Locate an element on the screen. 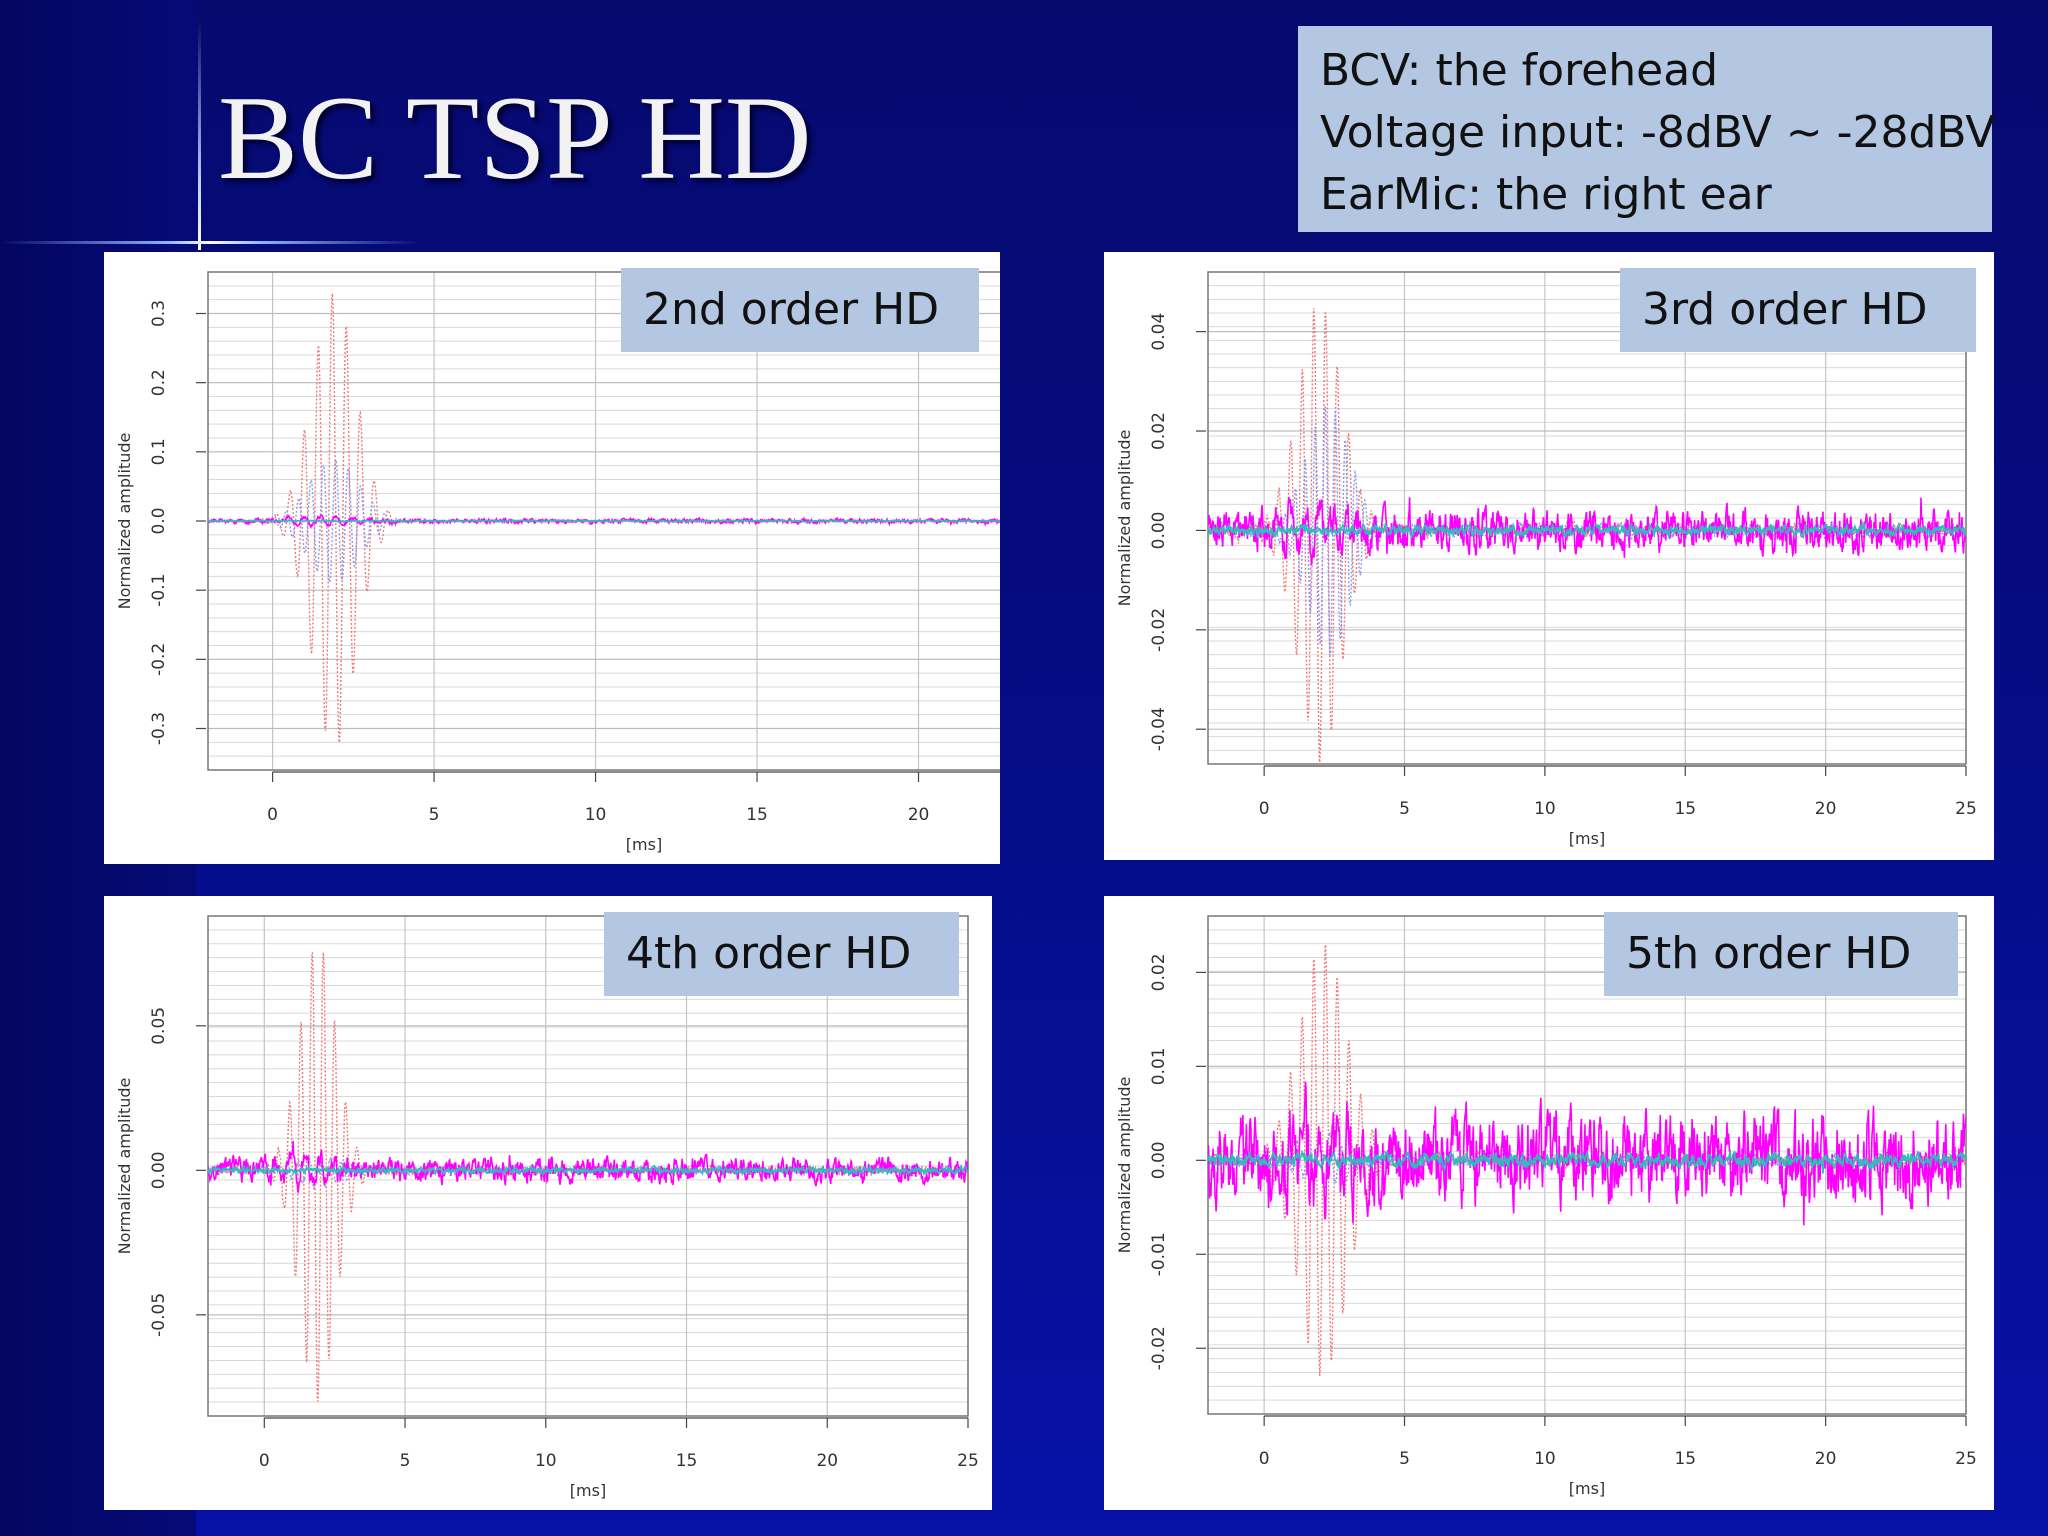 The width and height of the screenshot is (2048, 1536). chart-3rd-series-red is located at coordinates (1587, 535).